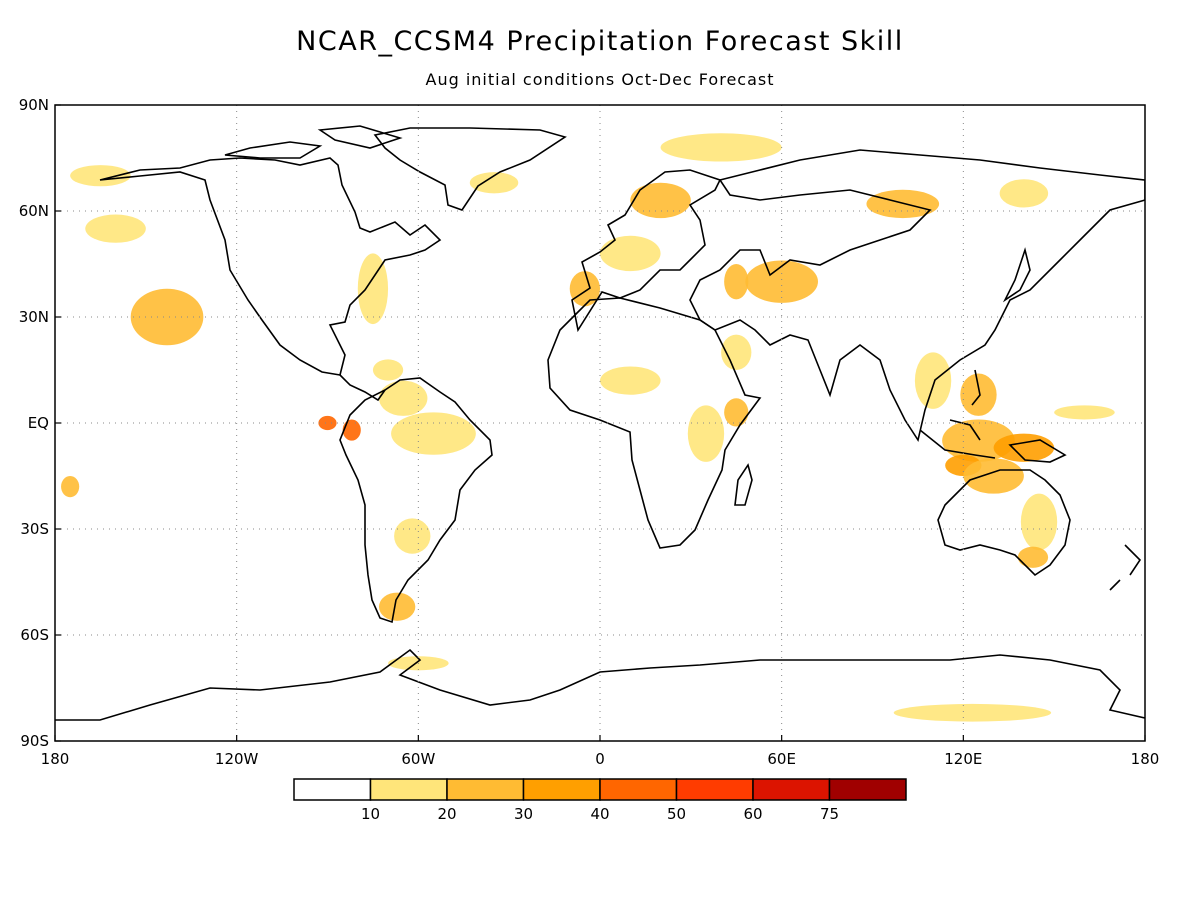 The height and width of the screenshot is (900, 1200). I want to click on colorbar: 10 20 30 40 50 60 75, so click(600, 800).